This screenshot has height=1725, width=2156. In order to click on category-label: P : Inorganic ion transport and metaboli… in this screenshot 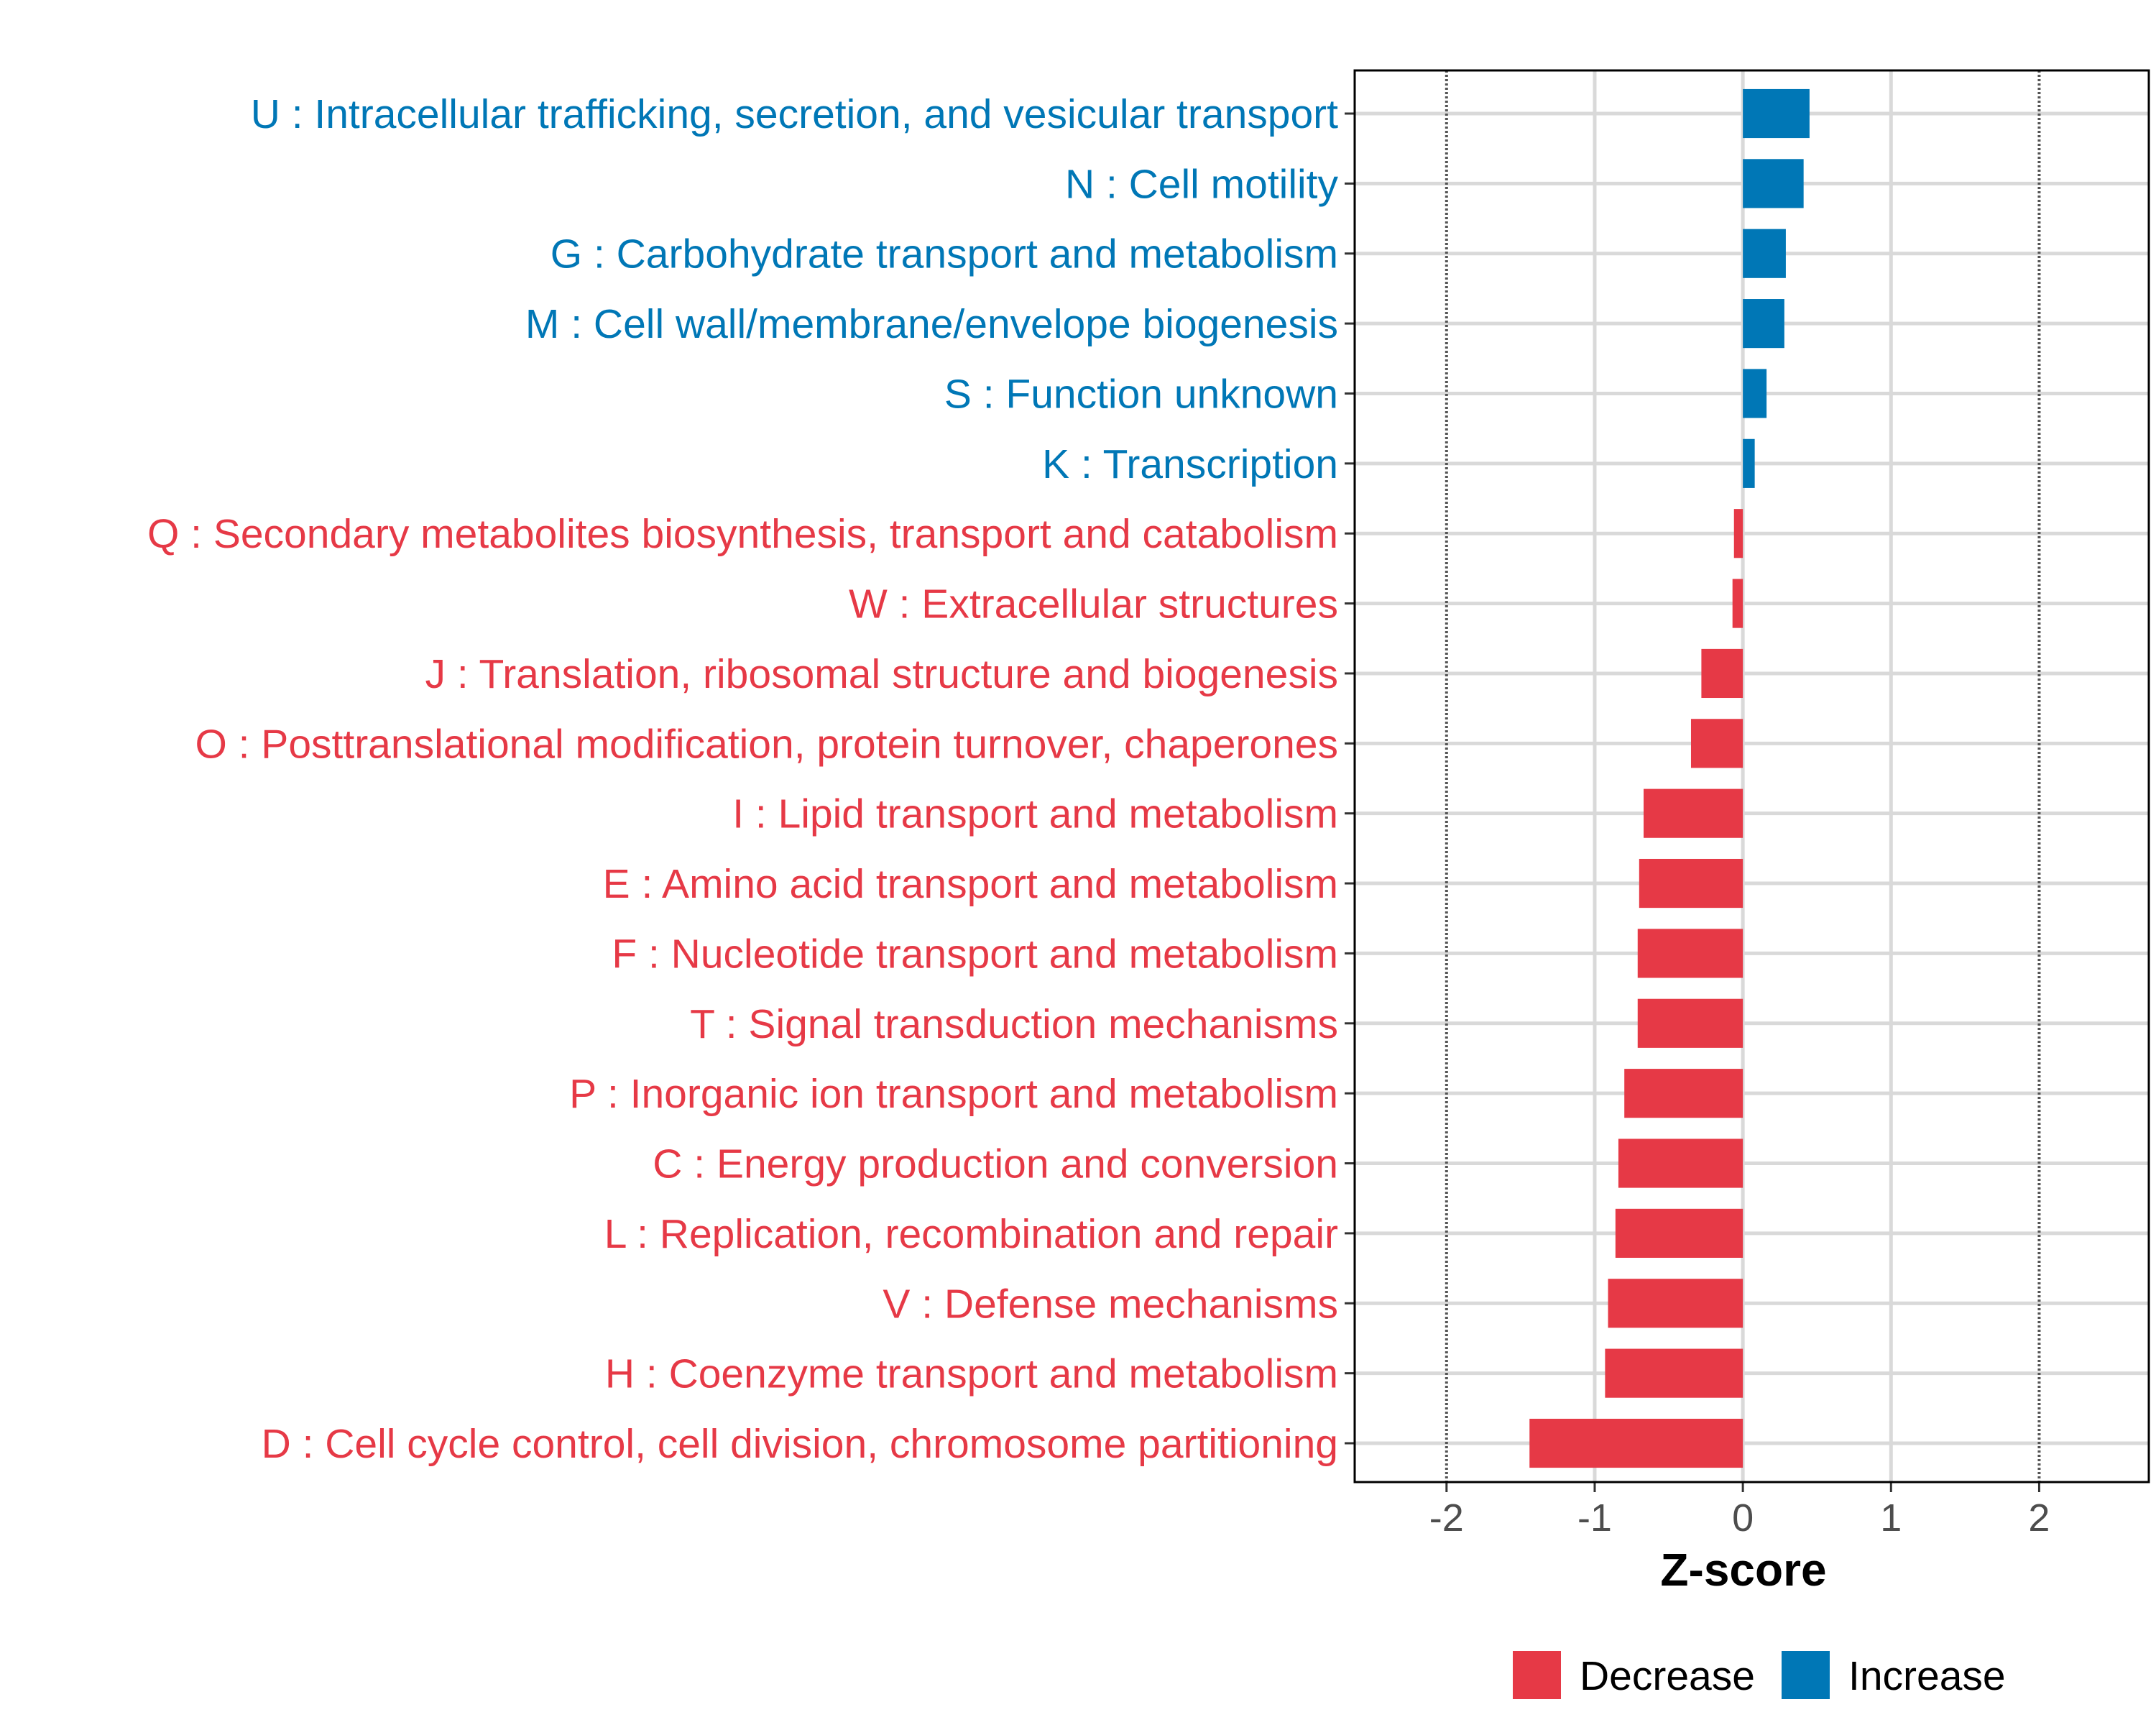, I will do `click(954, 1094)`.